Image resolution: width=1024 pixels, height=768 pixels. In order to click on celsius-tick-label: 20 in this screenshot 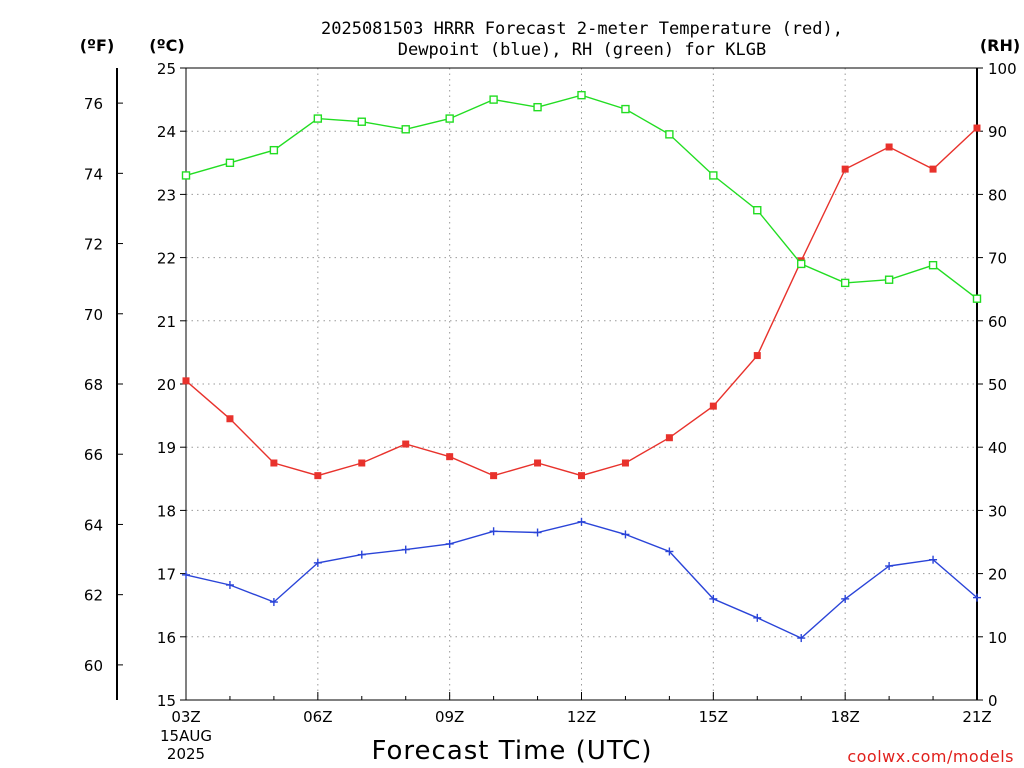, I will do `click(166, 385)`.